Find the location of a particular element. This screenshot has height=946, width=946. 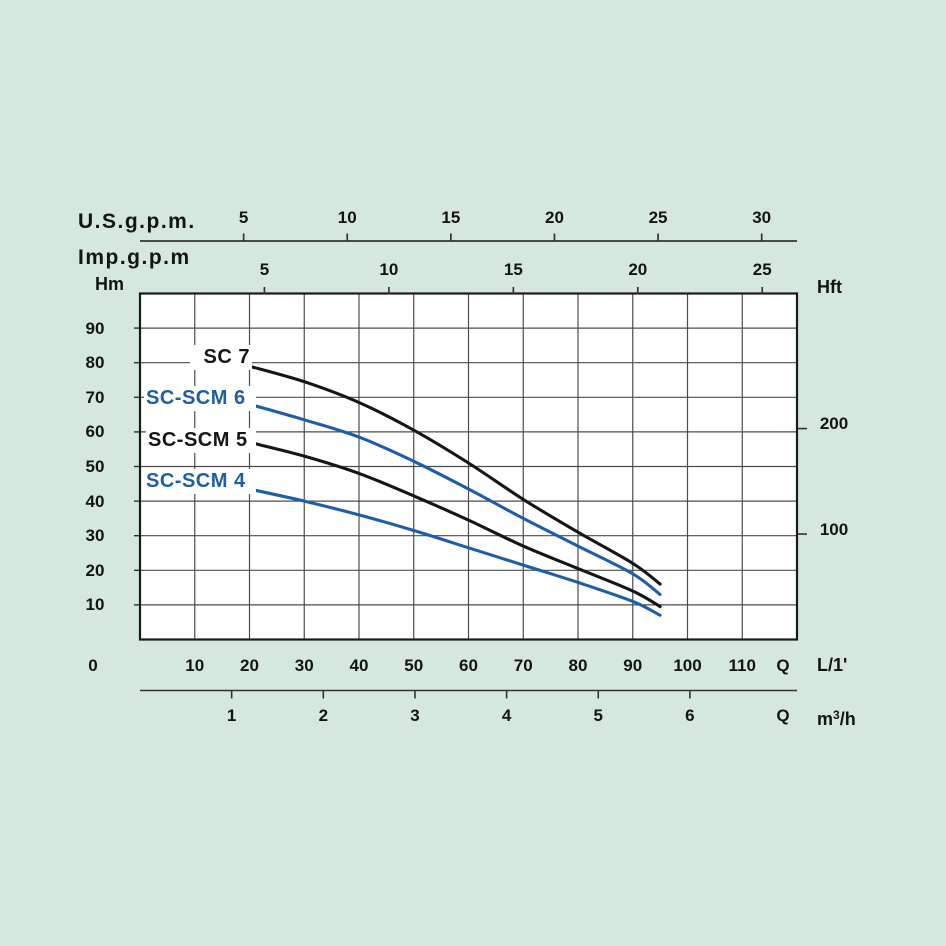

flow-lmin-tick-label: 70 is located at coordinates (523, 665).